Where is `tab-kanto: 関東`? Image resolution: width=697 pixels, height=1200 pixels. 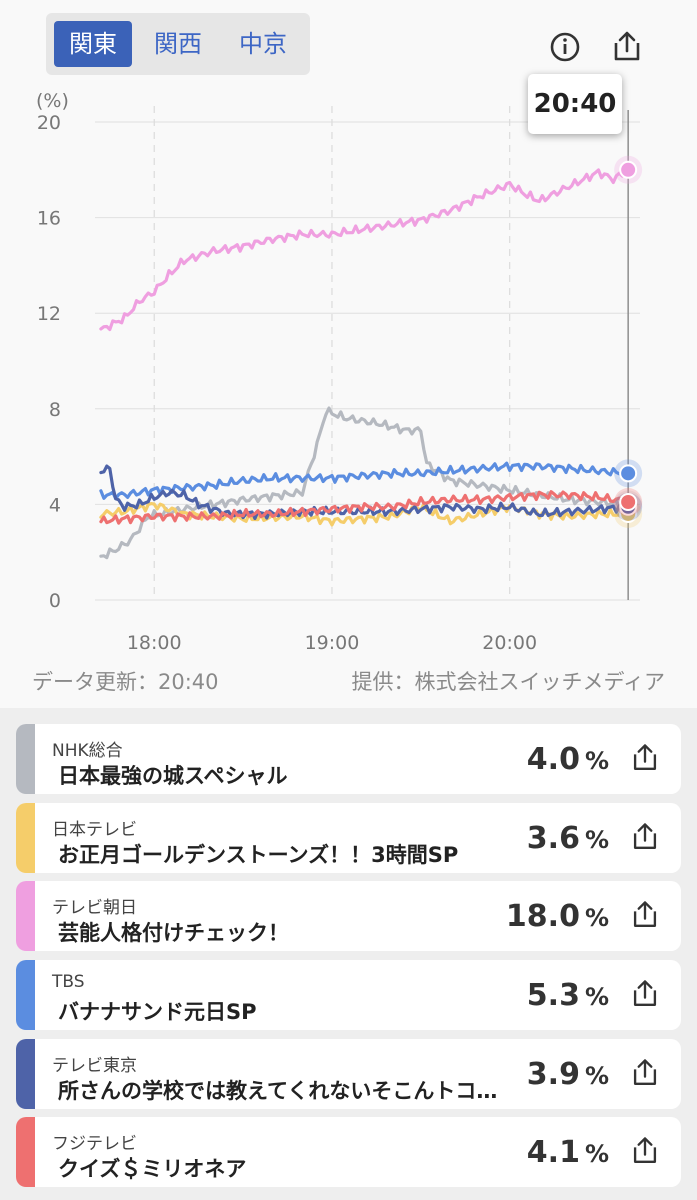
tab-kanto: 関東 is located at coordinates (93, 44).